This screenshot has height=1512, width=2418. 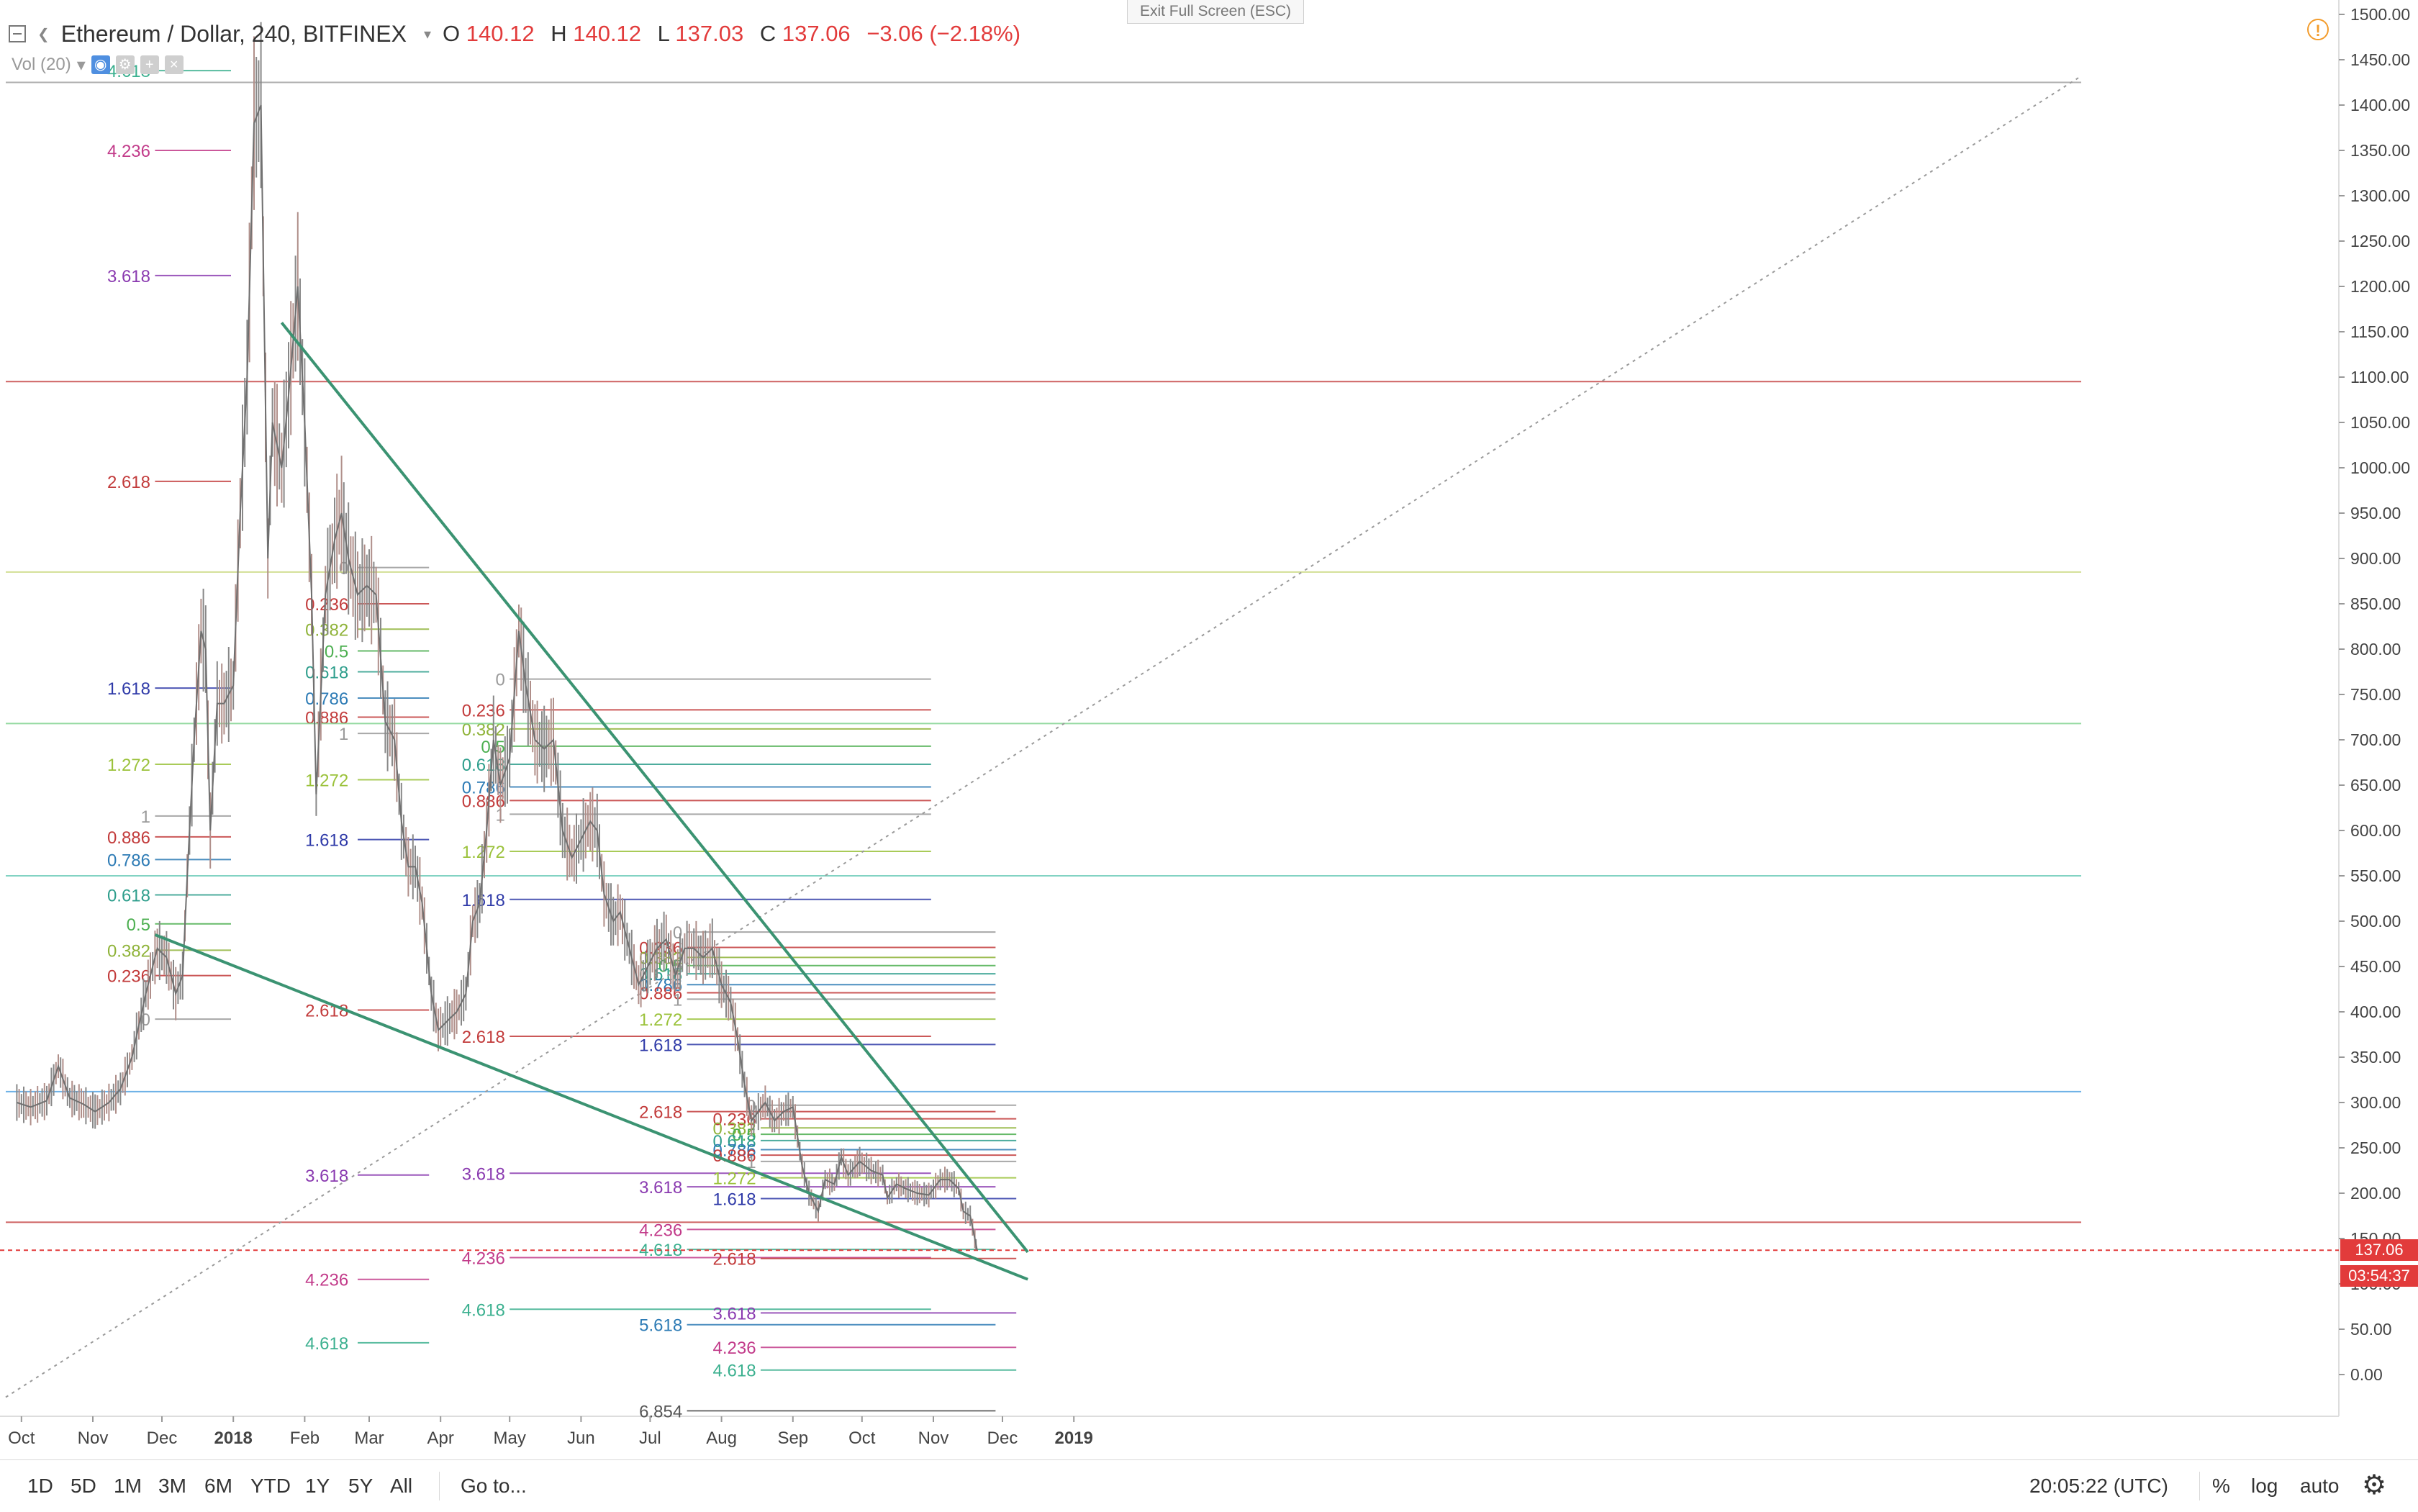 What do you see at coordinates (2375, 831) in the screenshot?
I see `y-tick-label: 600.00` at bounding box center [2375, 831].